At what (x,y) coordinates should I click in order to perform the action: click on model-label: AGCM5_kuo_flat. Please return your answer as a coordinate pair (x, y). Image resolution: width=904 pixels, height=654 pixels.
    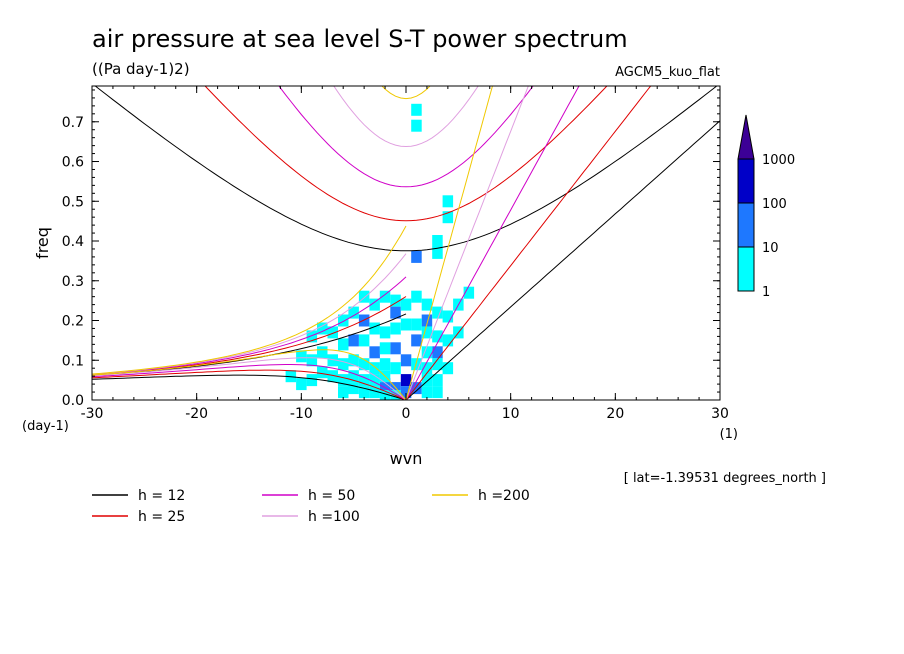
    Looking at the image, I should click on (667, 72).